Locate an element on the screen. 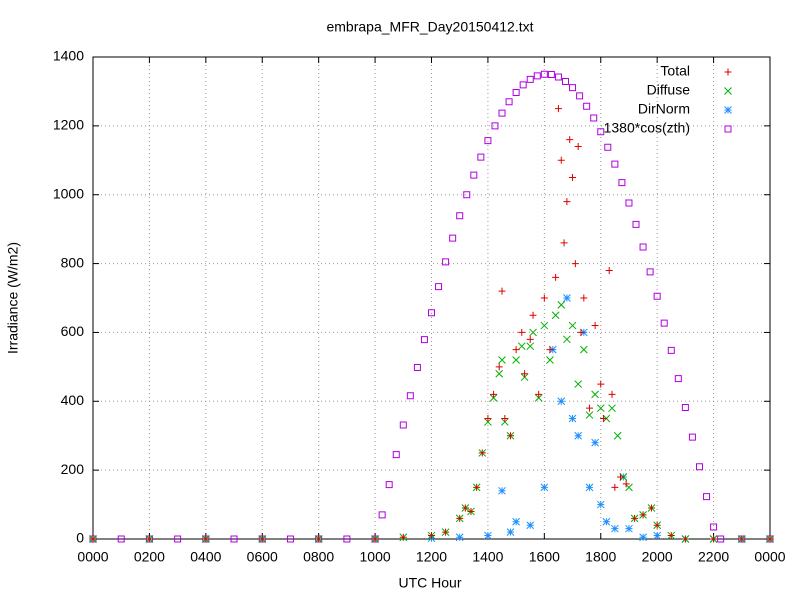 This screenshot has height=600, width=800. y-tick-label: 800 is located at coordinates (73, 262).